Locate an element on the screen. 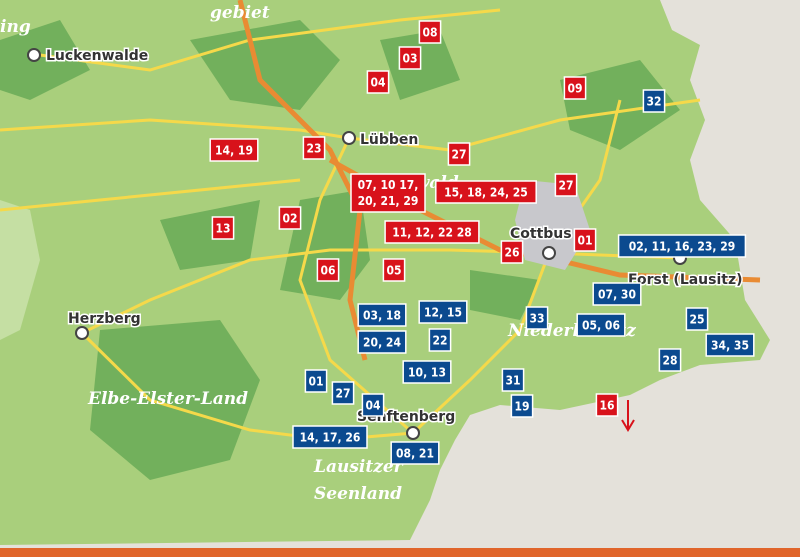 The image size is (800, 557). marker-label: 05 is located at coordinates (393, 271).